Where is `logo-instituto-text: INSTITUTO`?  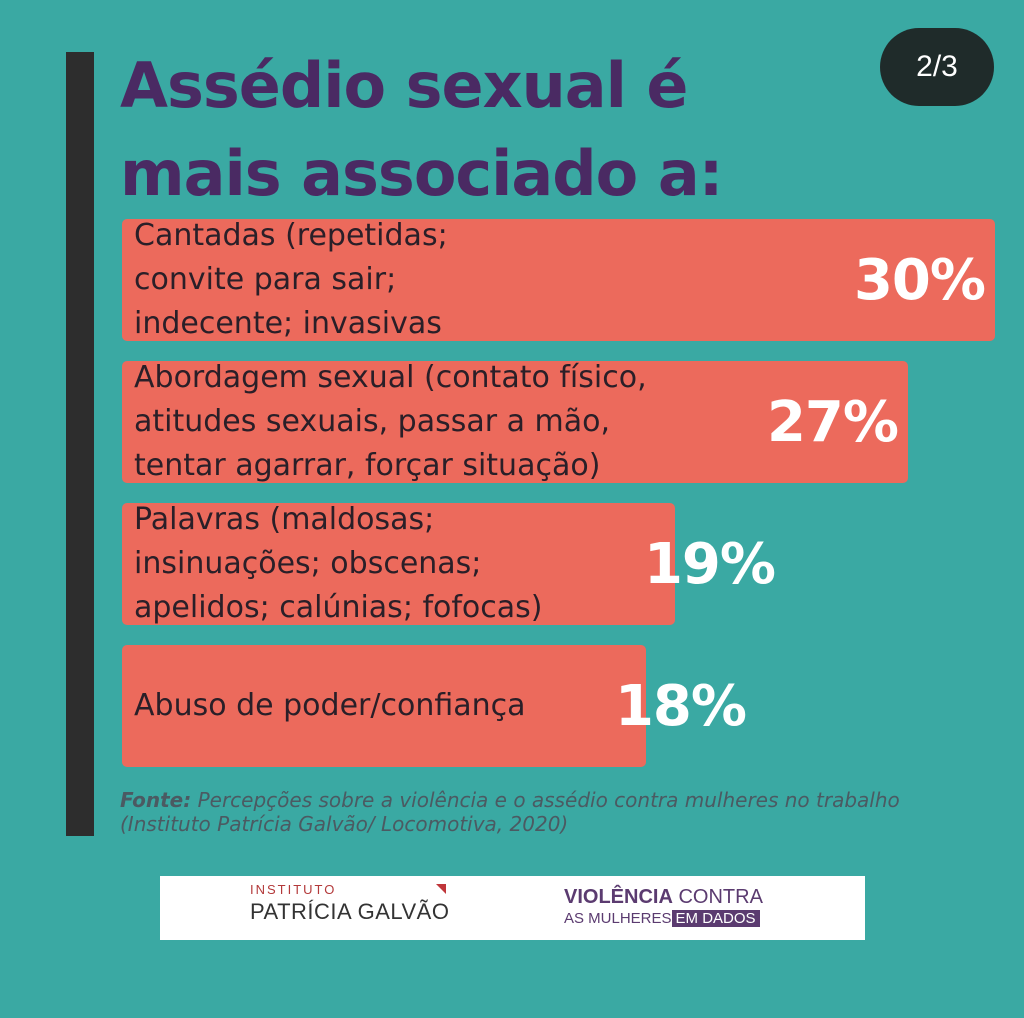
logo-instituto-text: INSTITUTO is located at coordinates (293, 889).